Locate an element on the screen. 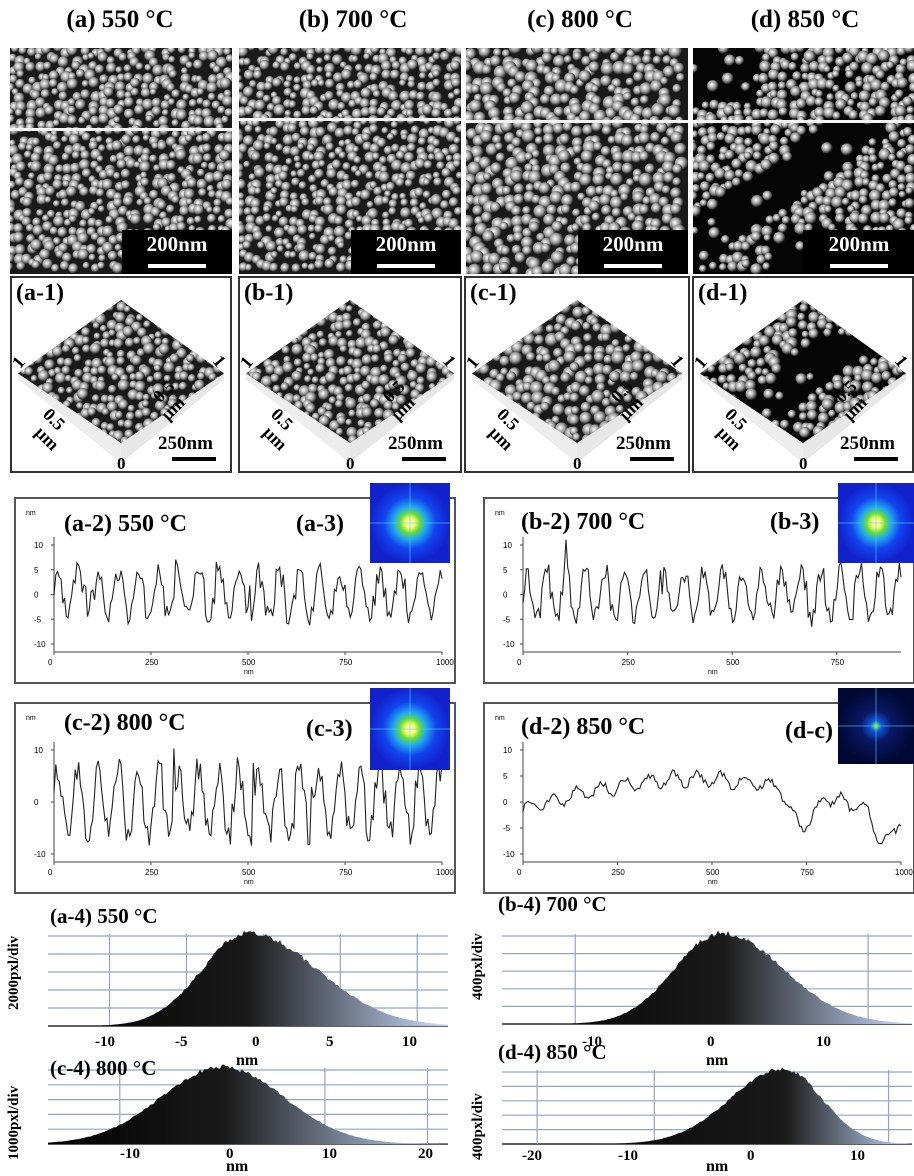 The image size is (914, 1176). scale-bar-d: 200nm is located at coordinates (858, 252).